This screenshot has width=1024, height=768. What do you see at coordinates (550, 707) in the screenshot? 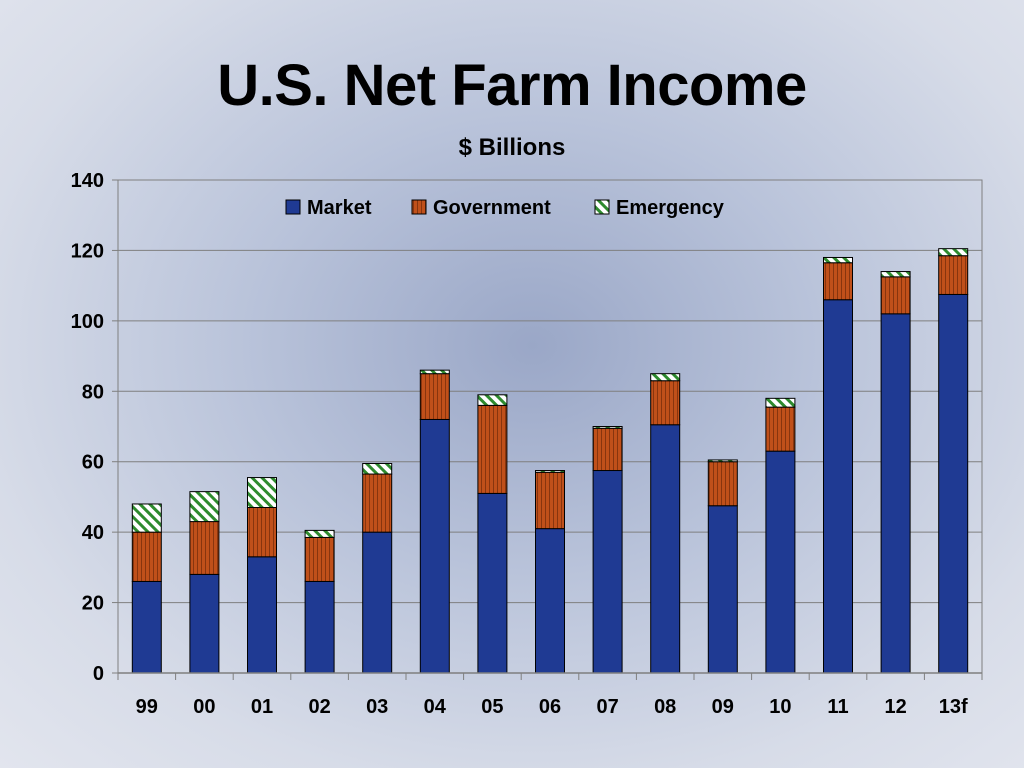
I see `x-tick-label: 06` at bounding box center [550, 707].